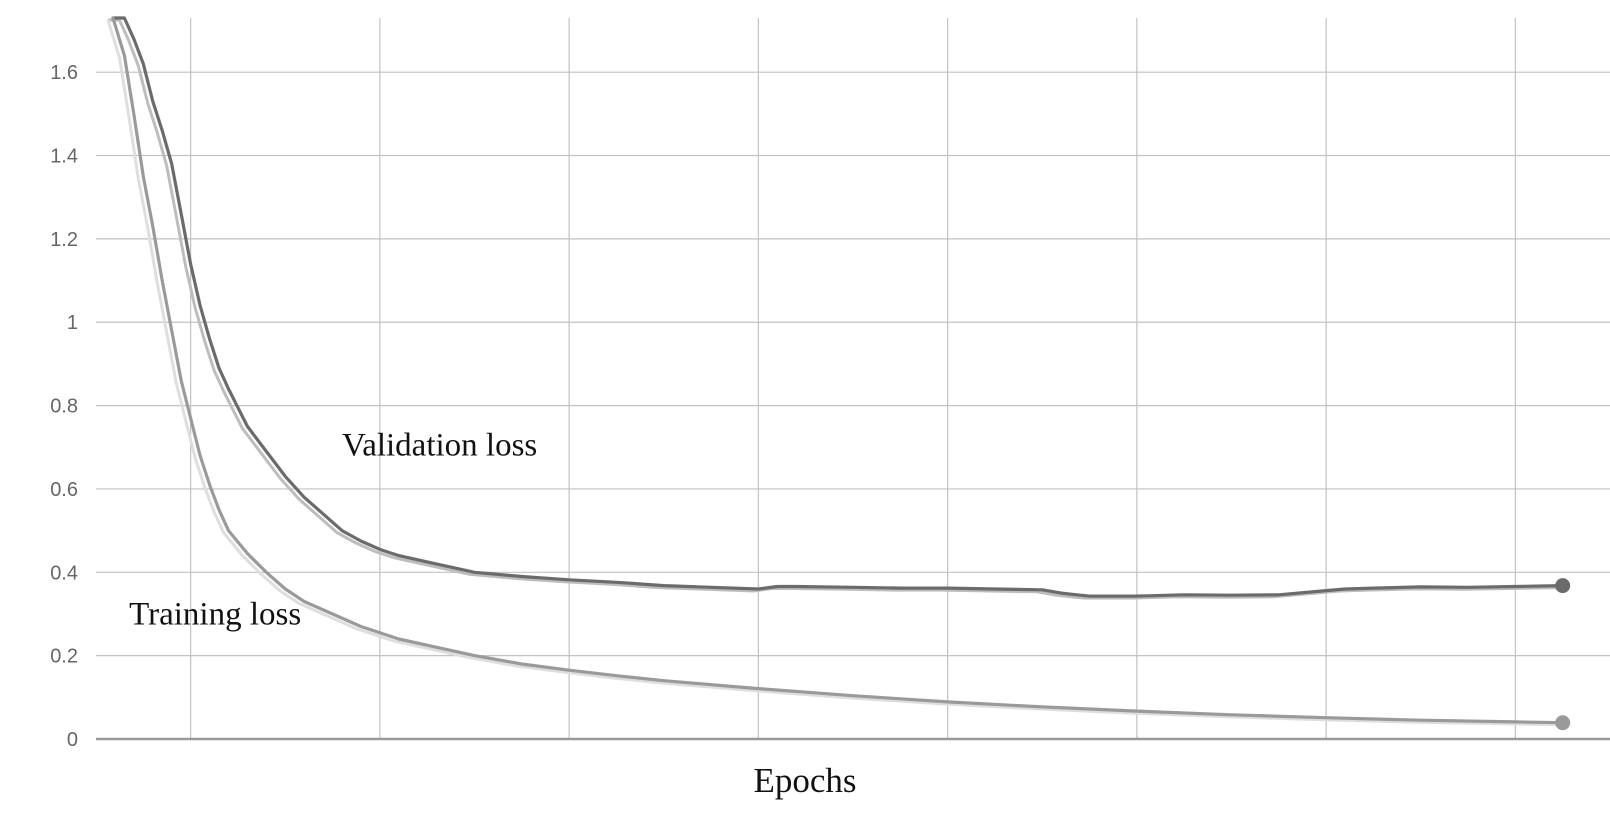 The height and width of the screenshot is (820, 1610). What do you see at coordinates (64, 157) in the screenshot?
I see `y-tick-label: 1.4` at bounding box center [64, 157].